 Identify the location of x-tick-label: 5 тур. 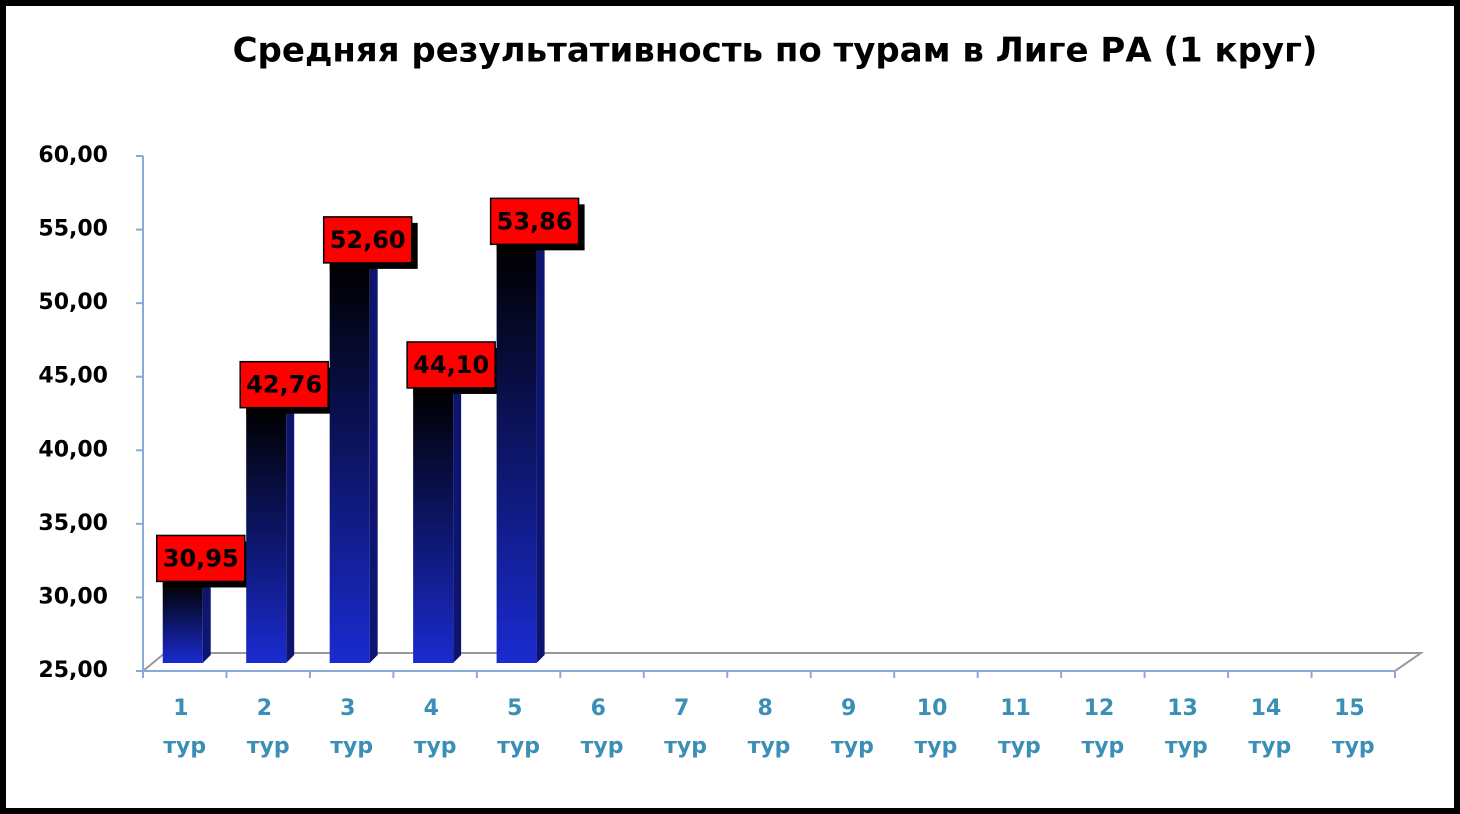
(518, 727).